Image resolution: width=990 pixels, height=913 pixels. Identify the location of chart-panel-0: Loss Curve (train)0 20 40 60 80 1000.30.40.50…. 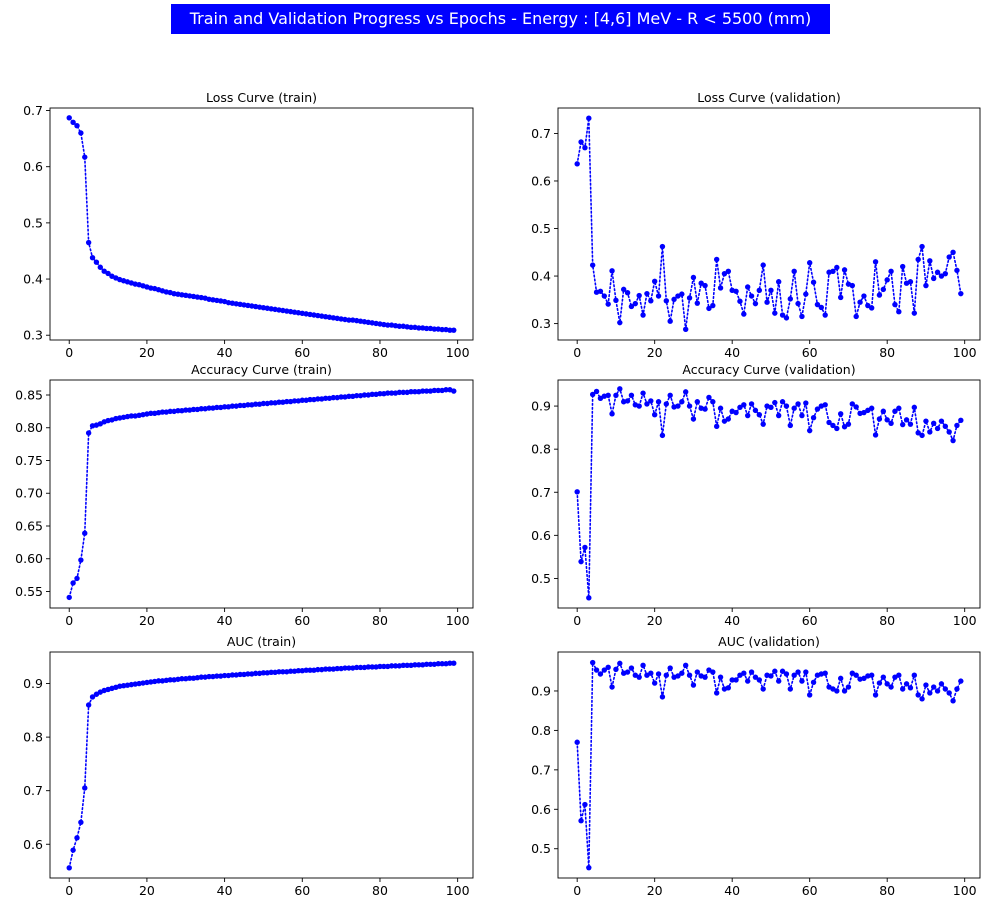
(248, 225).